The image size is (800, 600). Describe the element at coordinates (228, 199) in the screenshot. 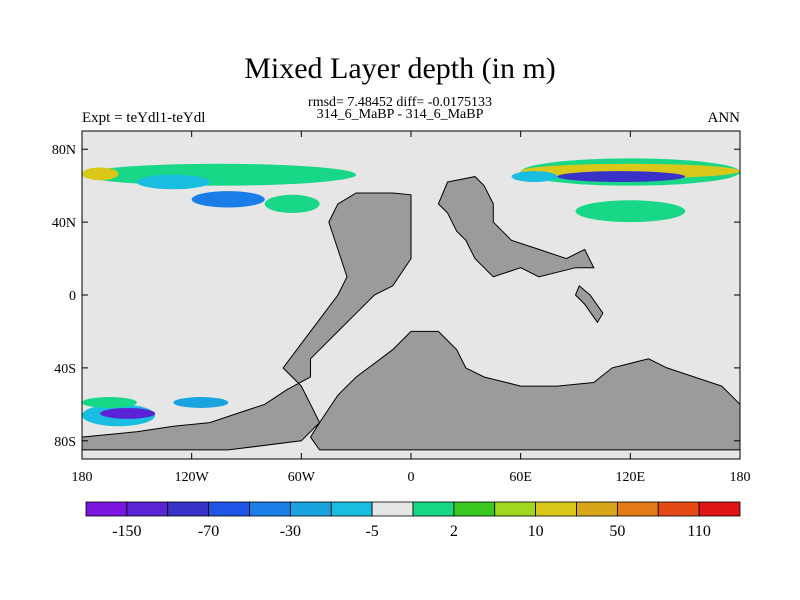

I see `anomaly-north-midlat-band` at that location.